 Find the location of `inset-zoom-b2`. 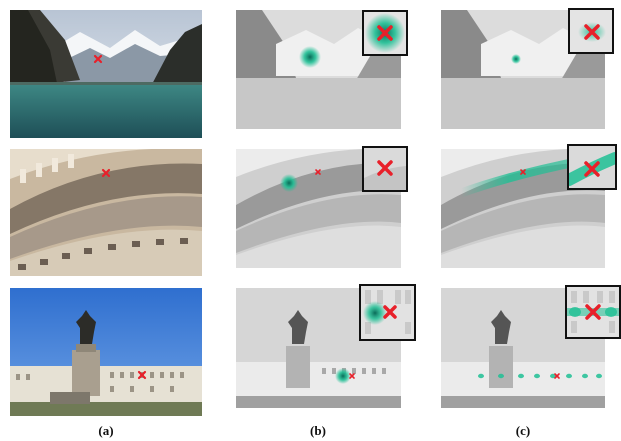

inset-zoom-b2 is located at coordinates (385, 169).